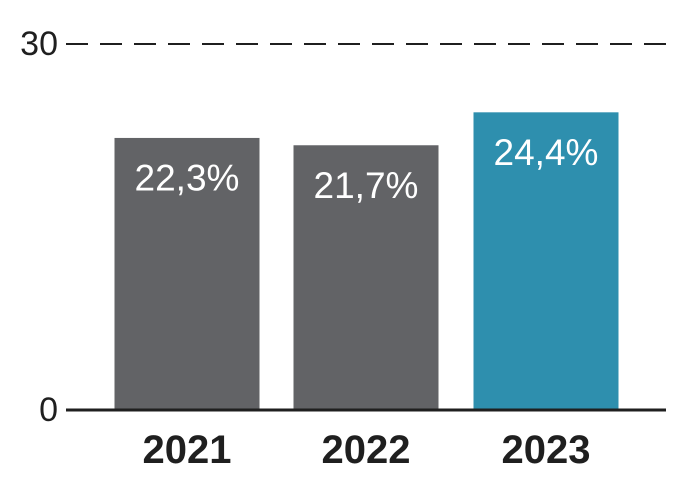 This screenshot has height=495, width=682. What do you see at coordinates (39, 44) in the screenshot?
I see `y-tick-label: 30` at bounding box center [39, 44].